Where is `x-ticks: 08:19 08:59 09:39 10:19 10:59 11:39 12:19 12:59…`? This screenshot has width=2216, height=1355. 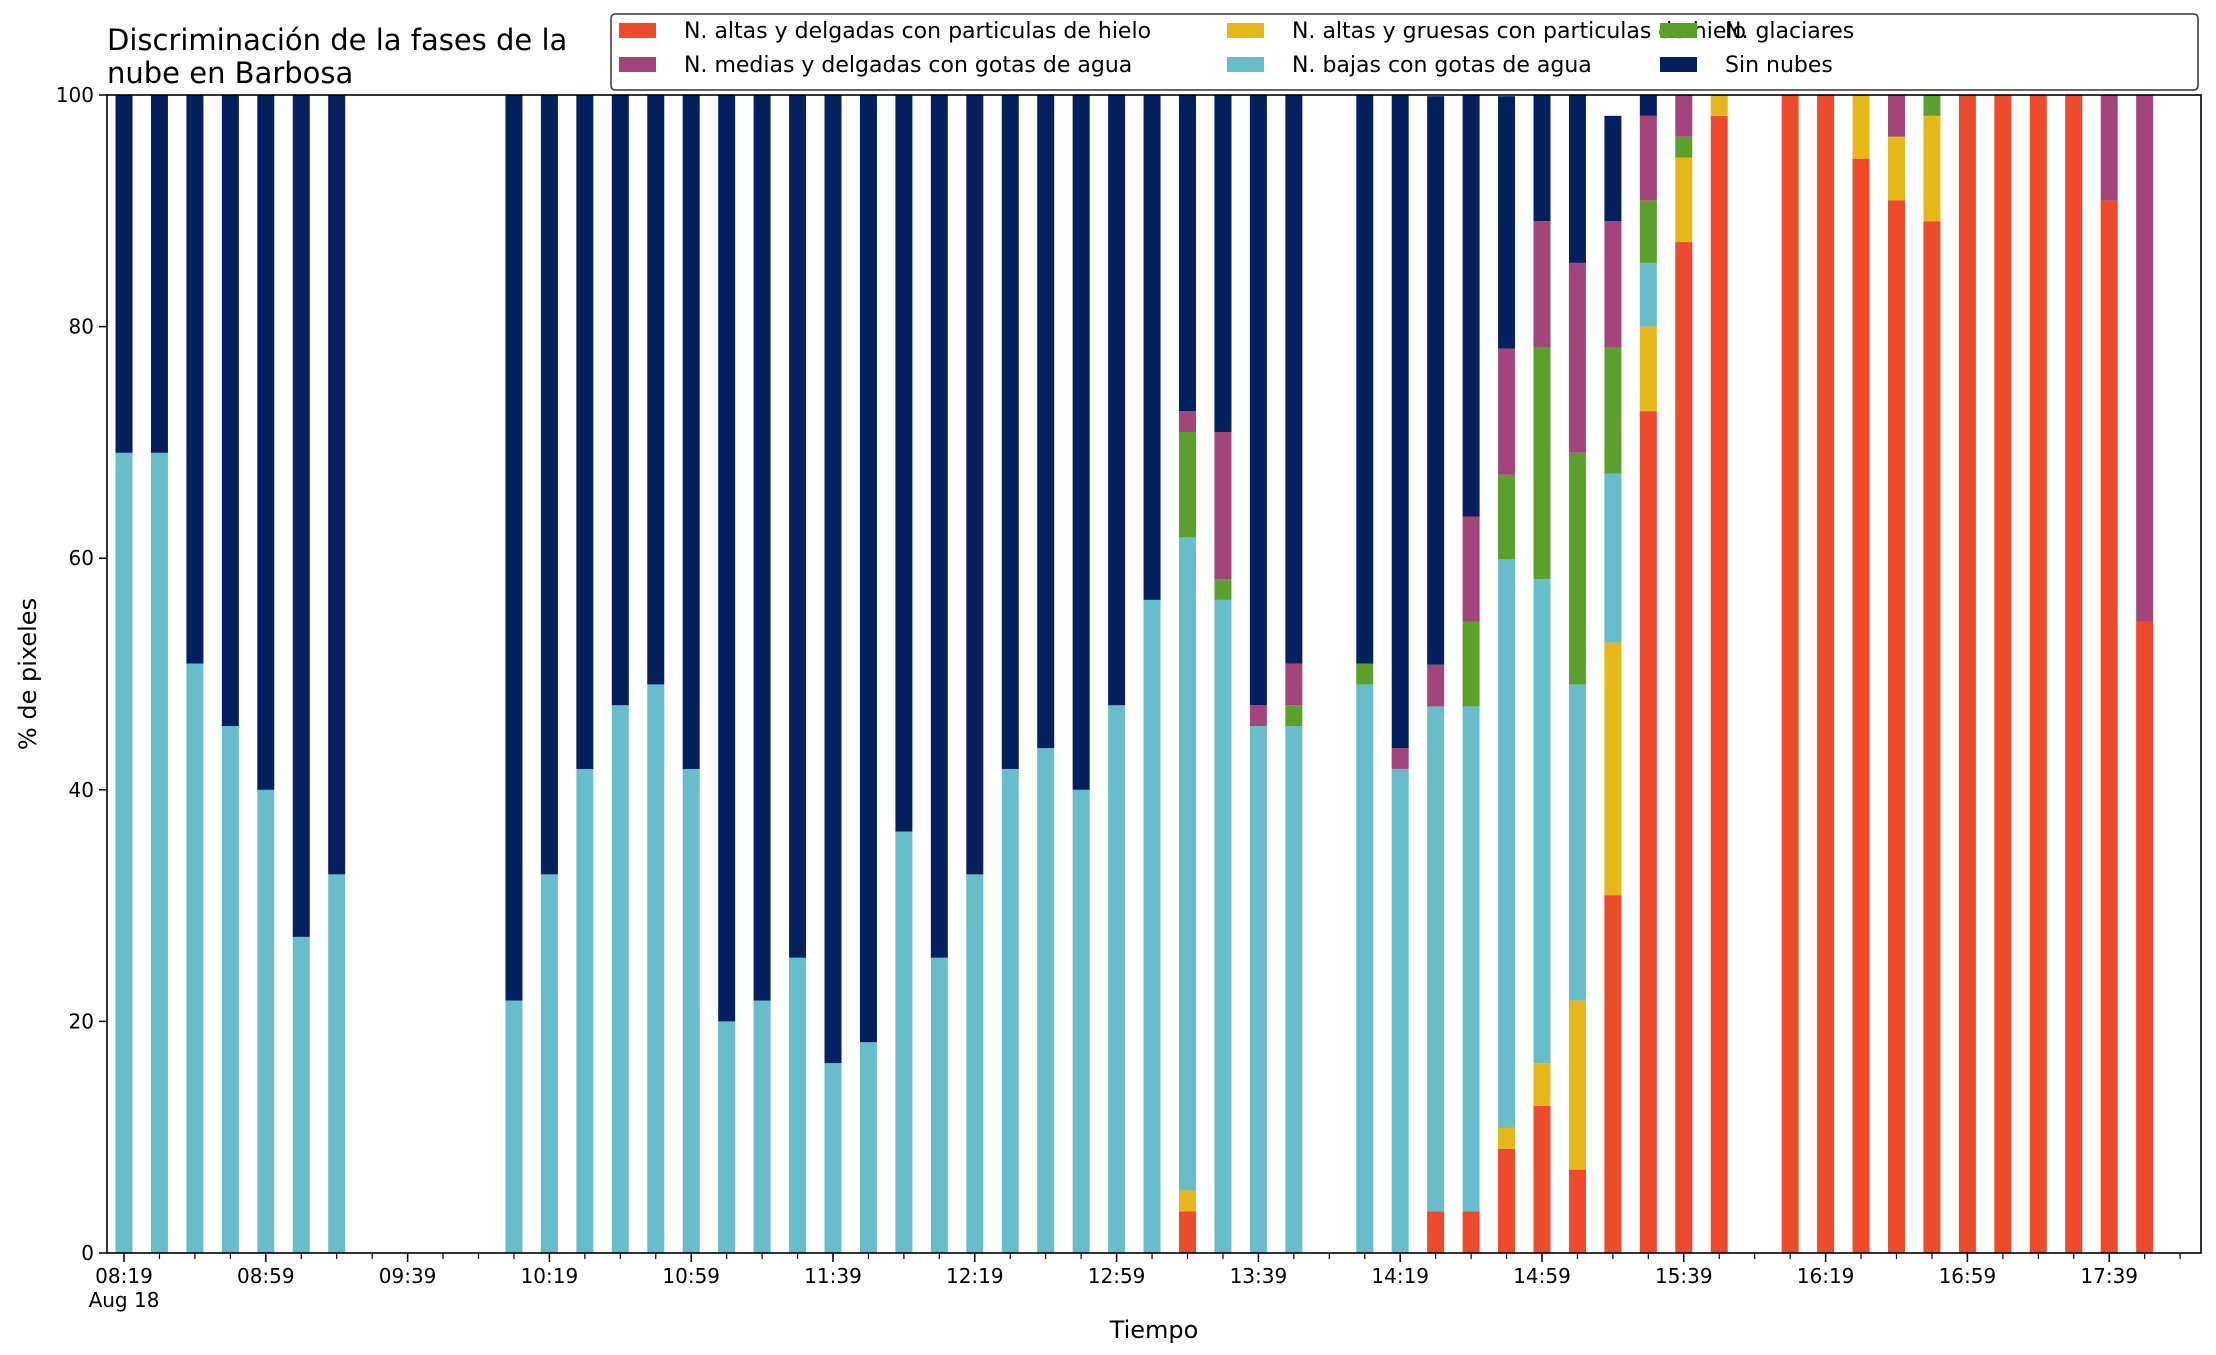
x-ticks: 08:19 08:59 09:39 10:19 10:59 11:39 12:19 12:59… is located at coordinates (1138, 1270).